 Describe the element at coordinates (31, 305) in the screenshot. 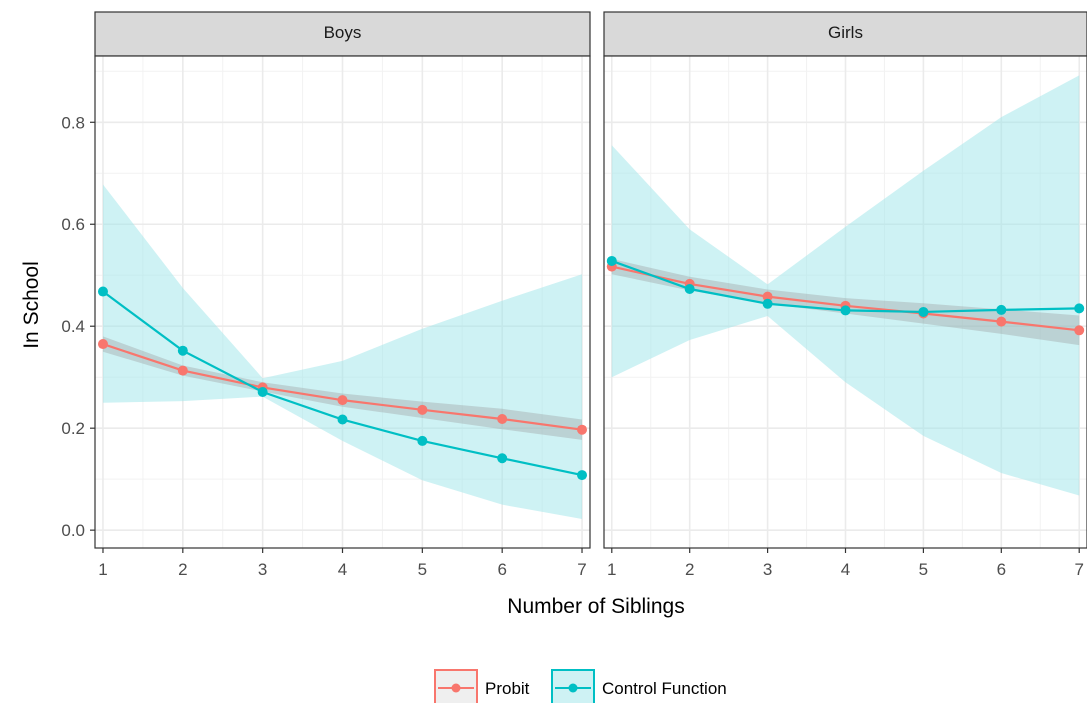

I see `y-axis-title: In School` at that location.